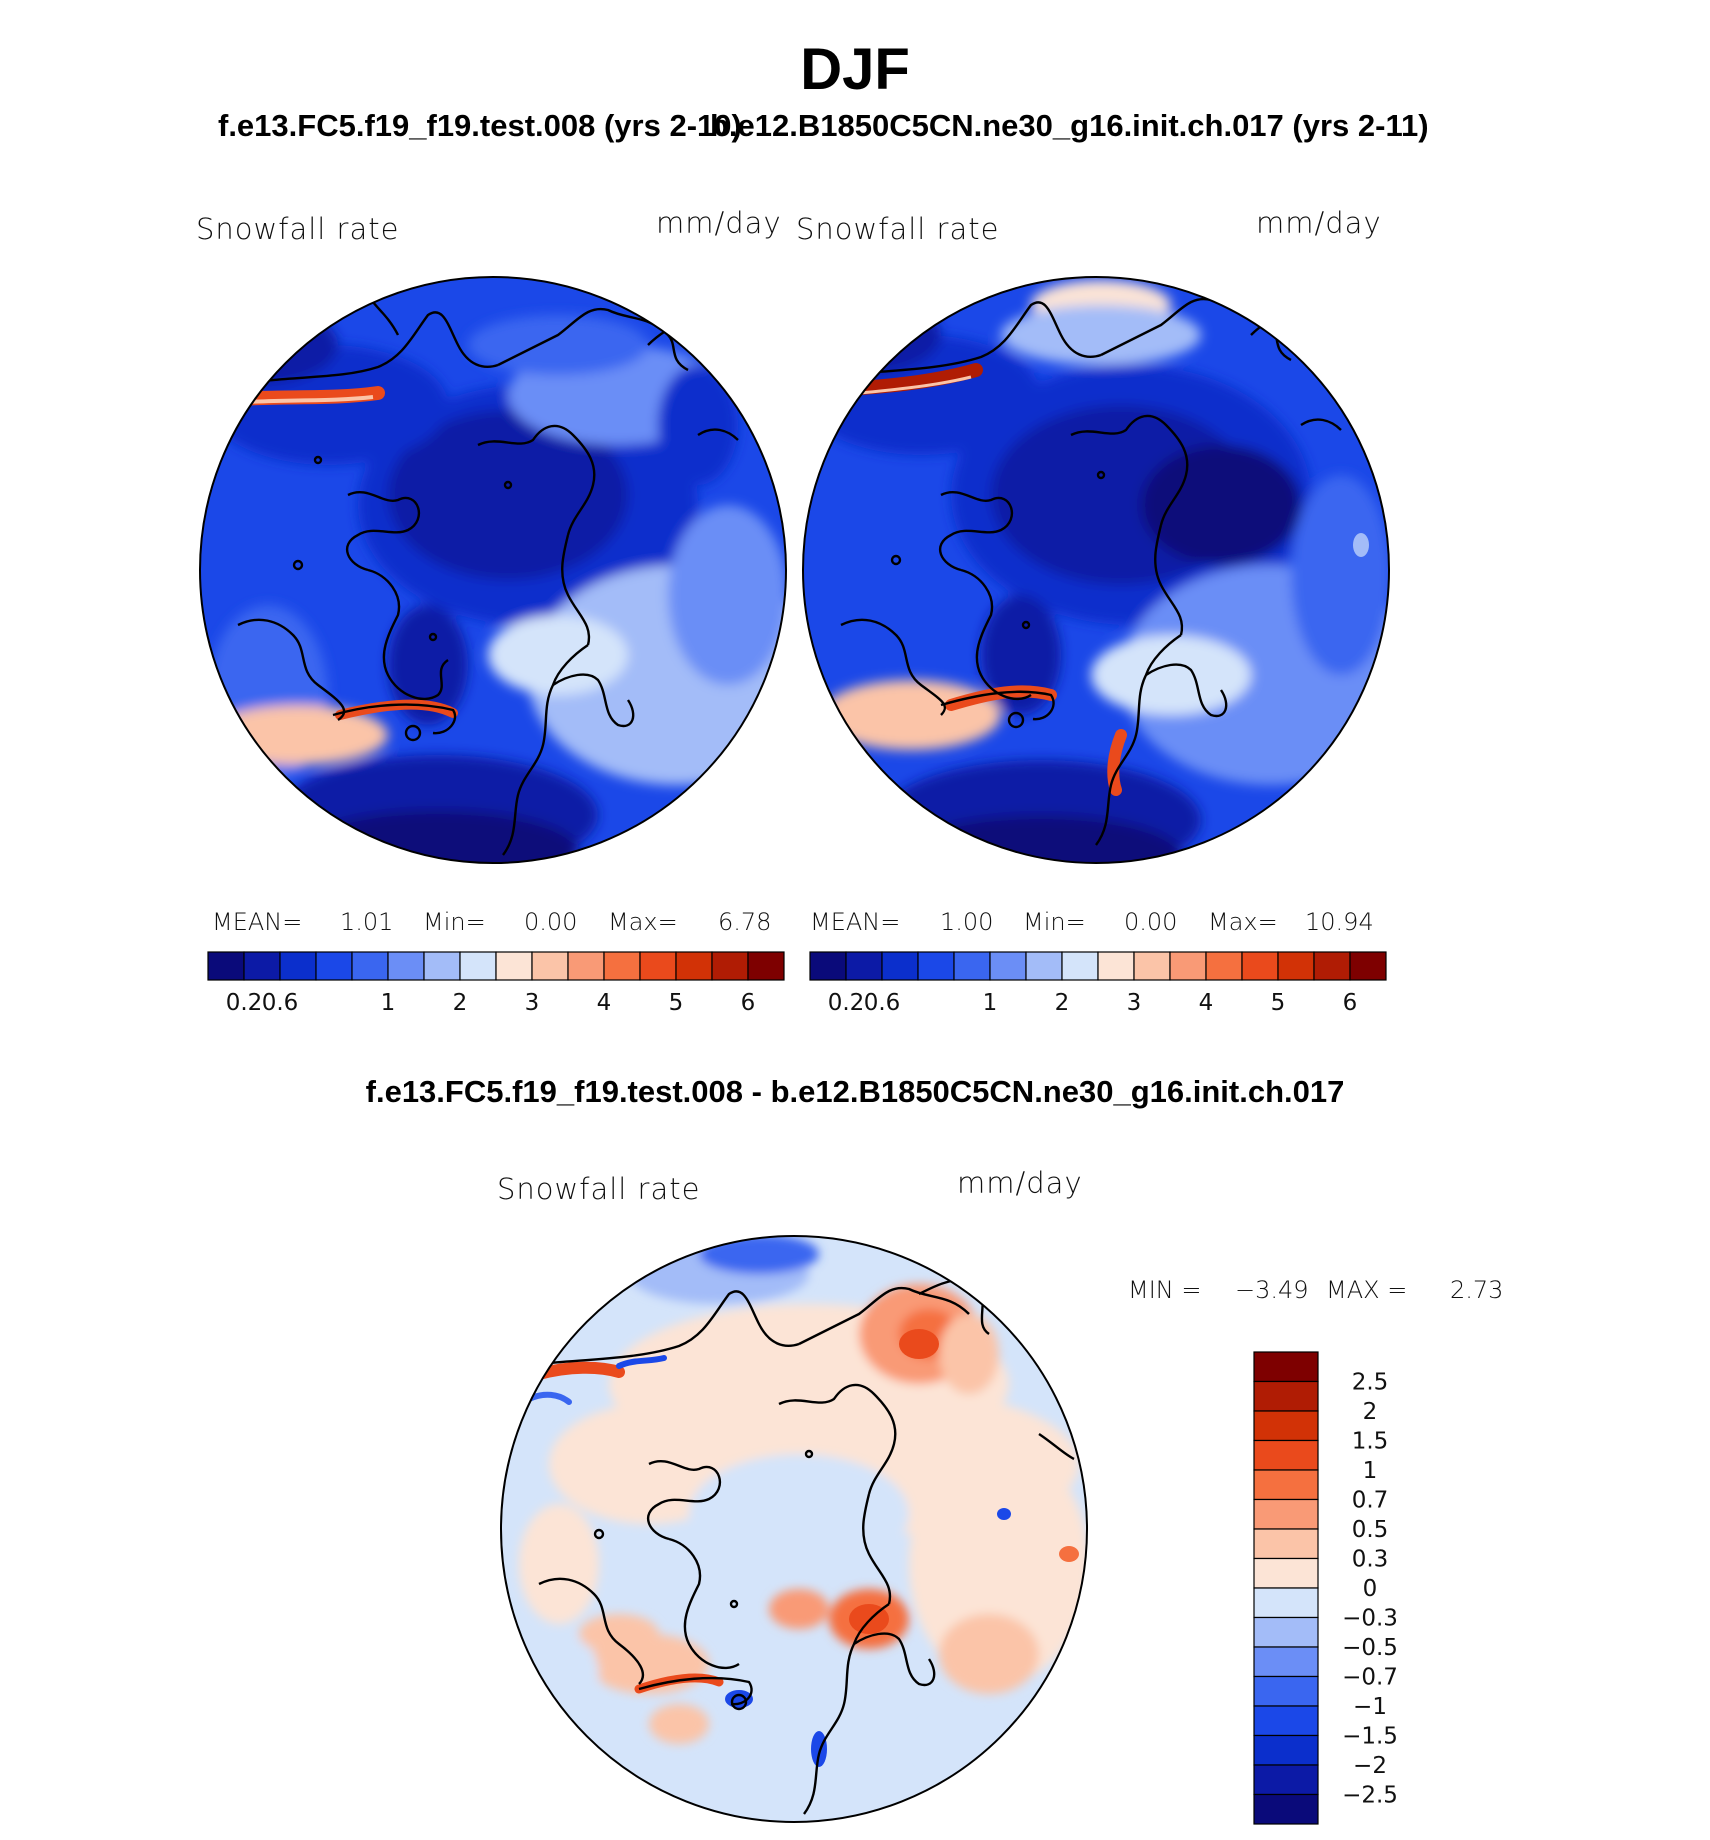 This screenshot has height=1840, width=1710. Describe the element at coordinates (1370, 1648) in the screenshot. I see `colorbar-diff-tick-label: −0.5` at that location.